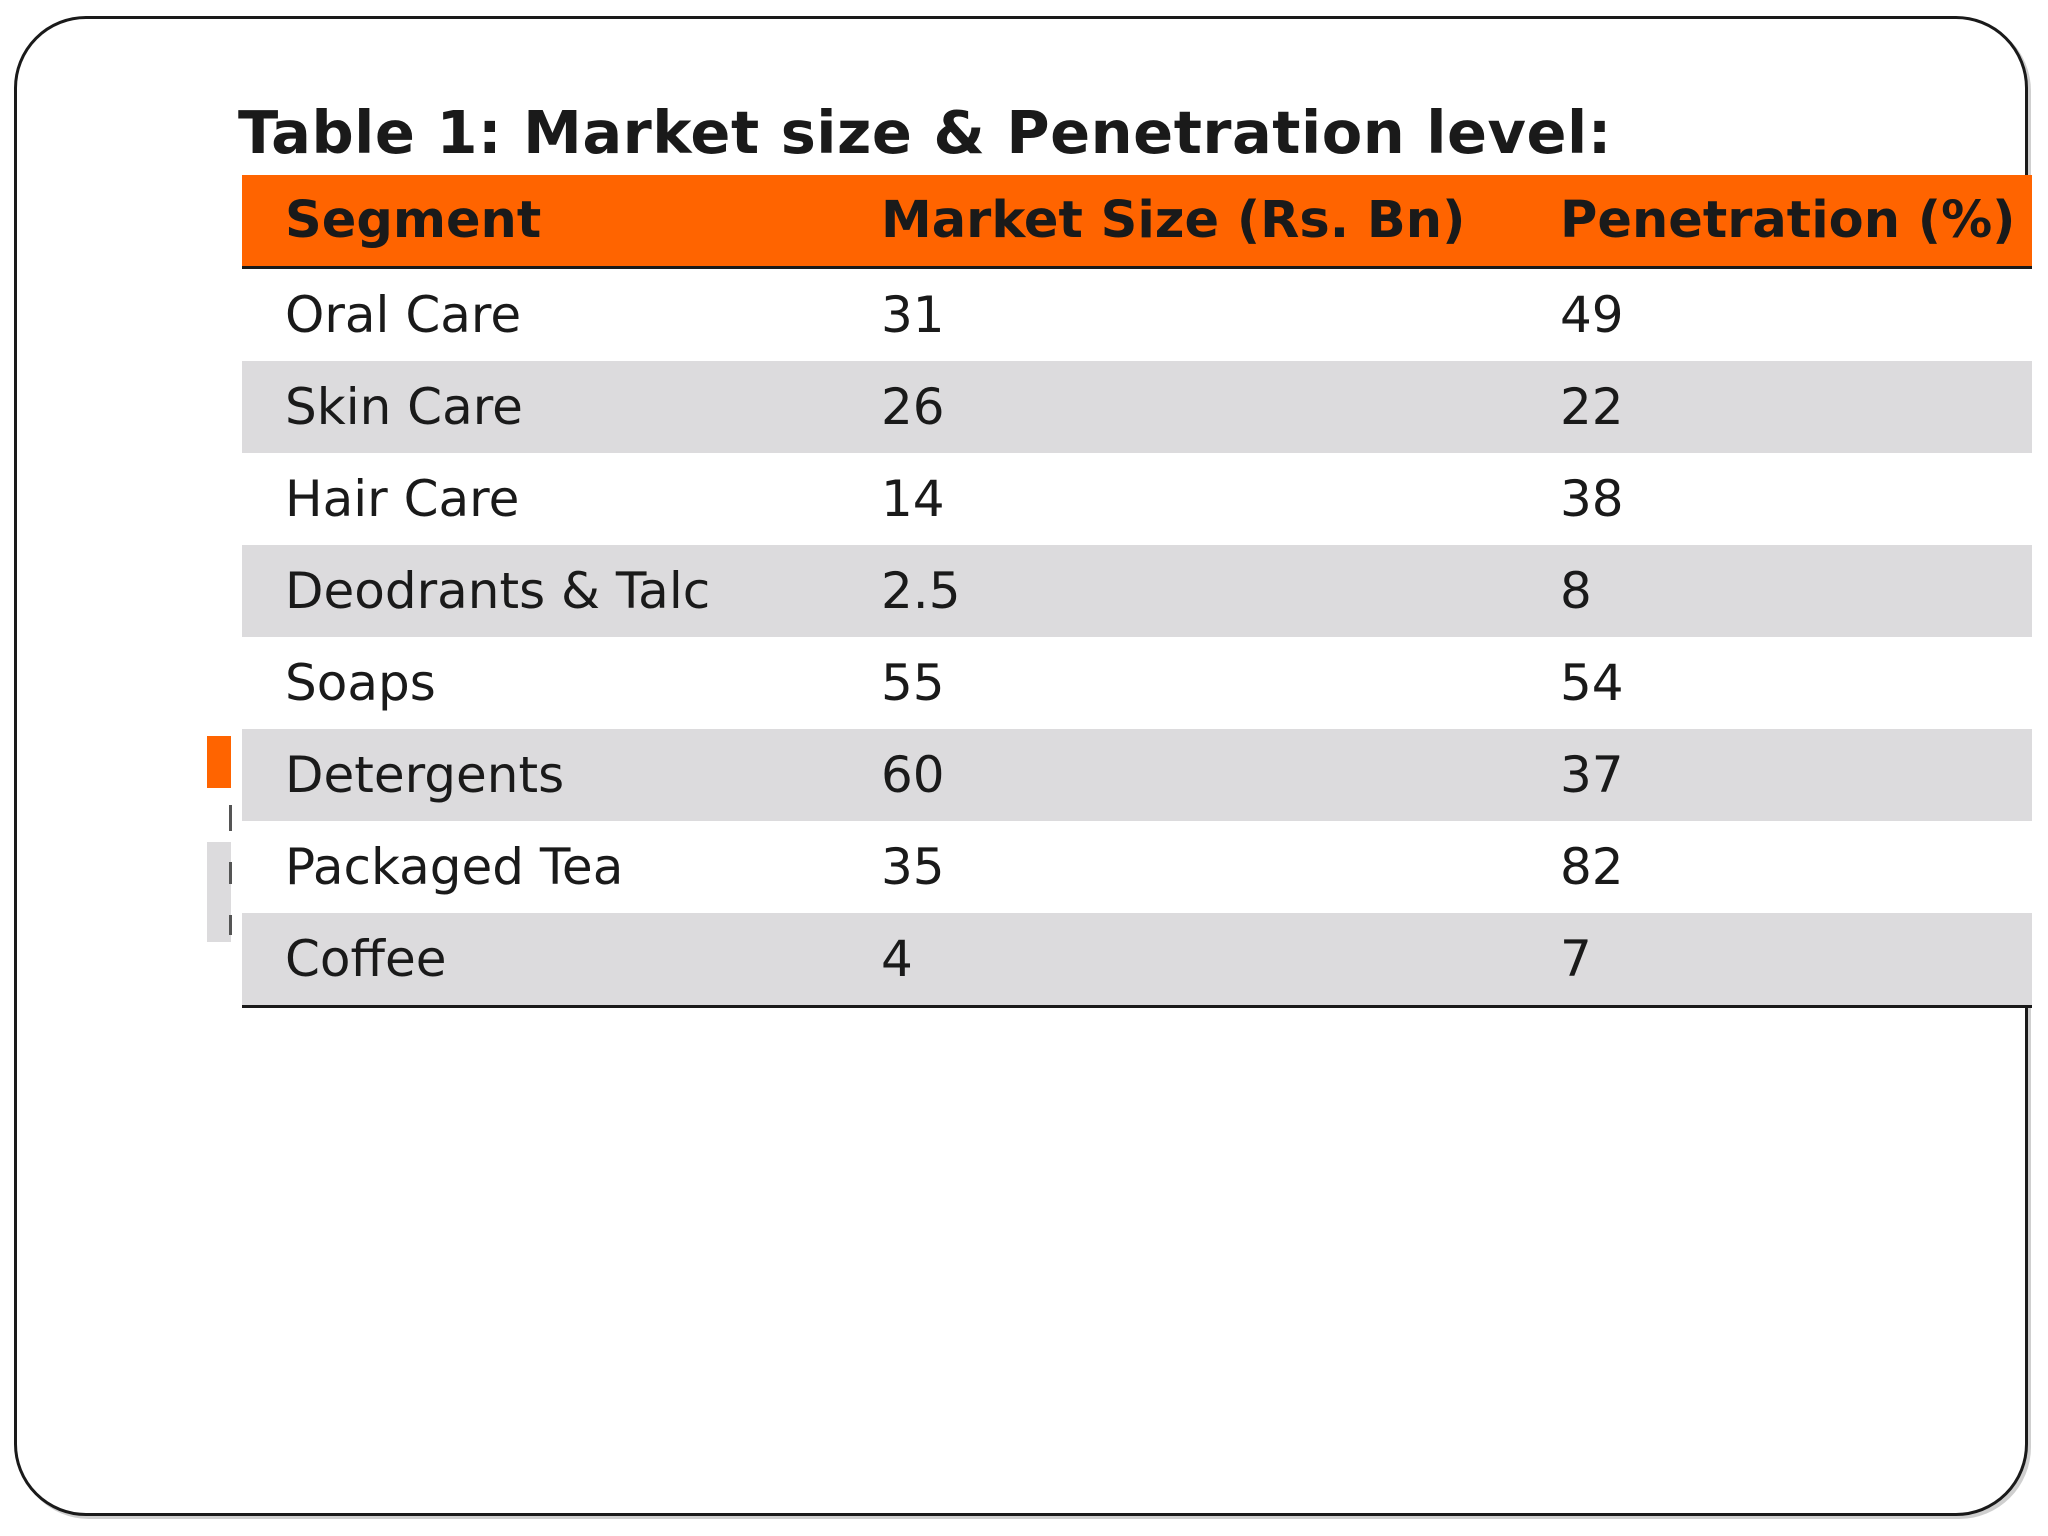 The image size is (2048, 1536). Describe the element at coordinates (498, 591) in the screenshot. I see `cell-segment: Deodrants & Talc` at that location.